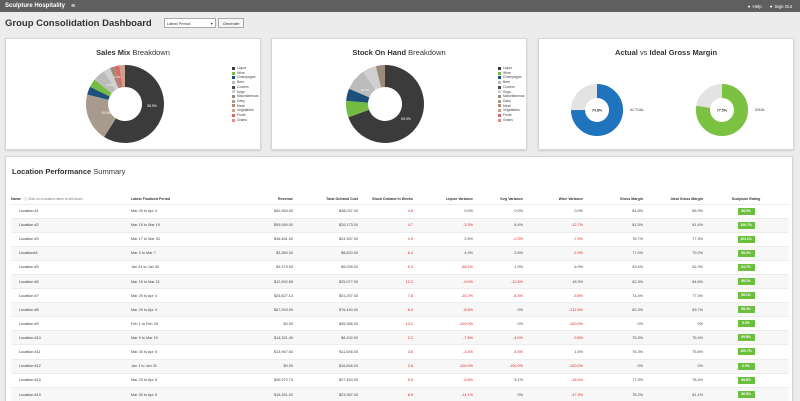 This screenshot has height=401, width=800. What do you see at coordinates (507, 100) in the screenshot?
I see `stock-legend-label: Dairy` at bounding box center [507, 100].